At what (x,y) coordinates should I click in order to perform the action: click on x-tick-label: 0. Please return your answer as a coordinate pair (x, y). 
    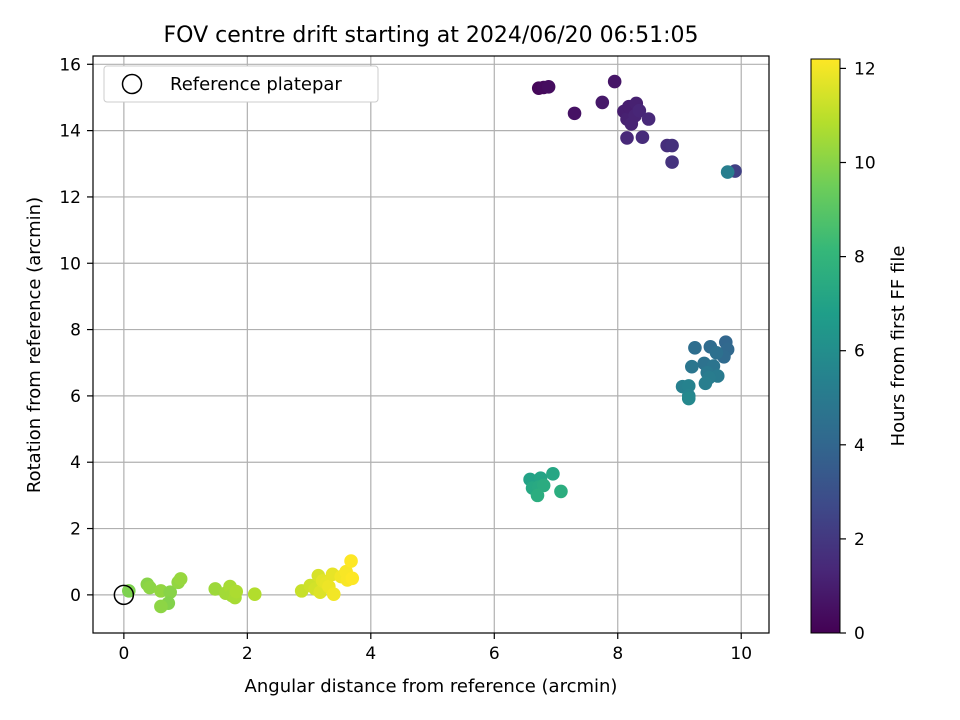
    Looking at the image, I should click on (123, 654).